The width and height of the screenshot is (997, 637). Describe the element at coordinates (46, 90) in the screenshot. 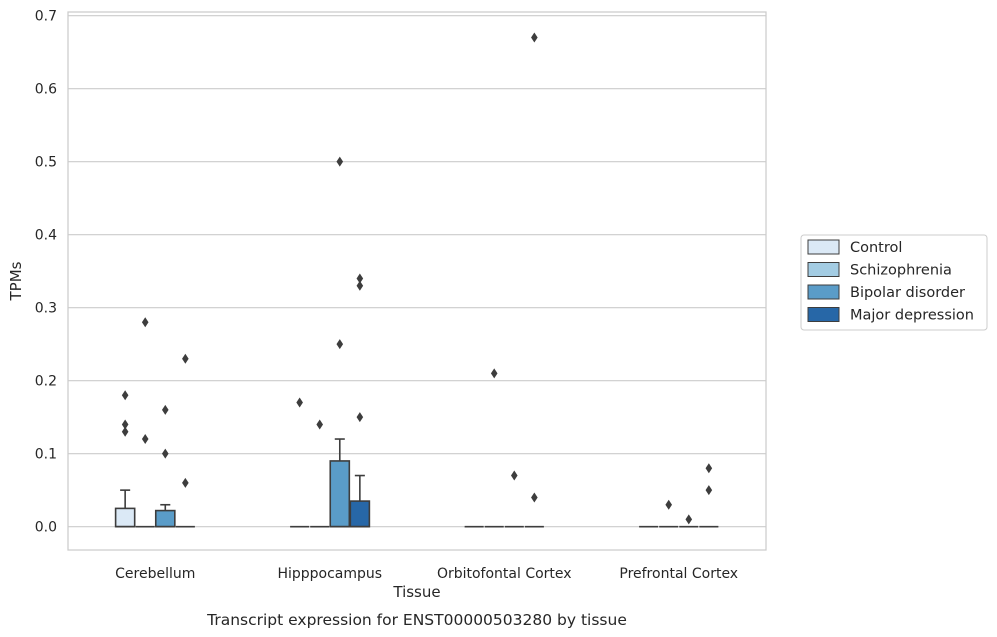

I see `y-tick-label: 0.6` at that location.